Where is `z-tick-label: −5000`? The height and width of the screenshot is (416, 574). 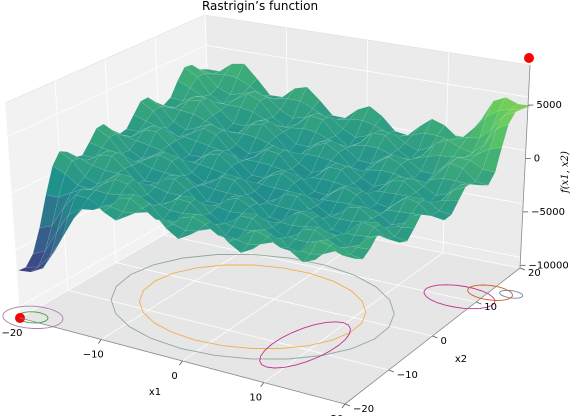
z-tick-label: −5000 is located at coordinates (548, 212).